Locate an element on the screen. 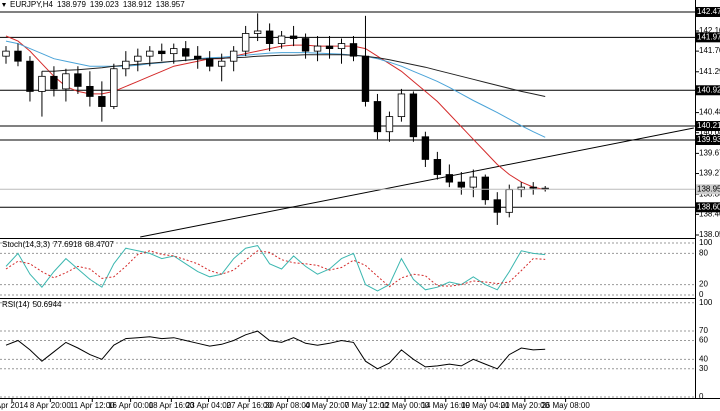 The image size is (720, 411). rsi-tick-label: 60 is located at coordinates (703, 340).